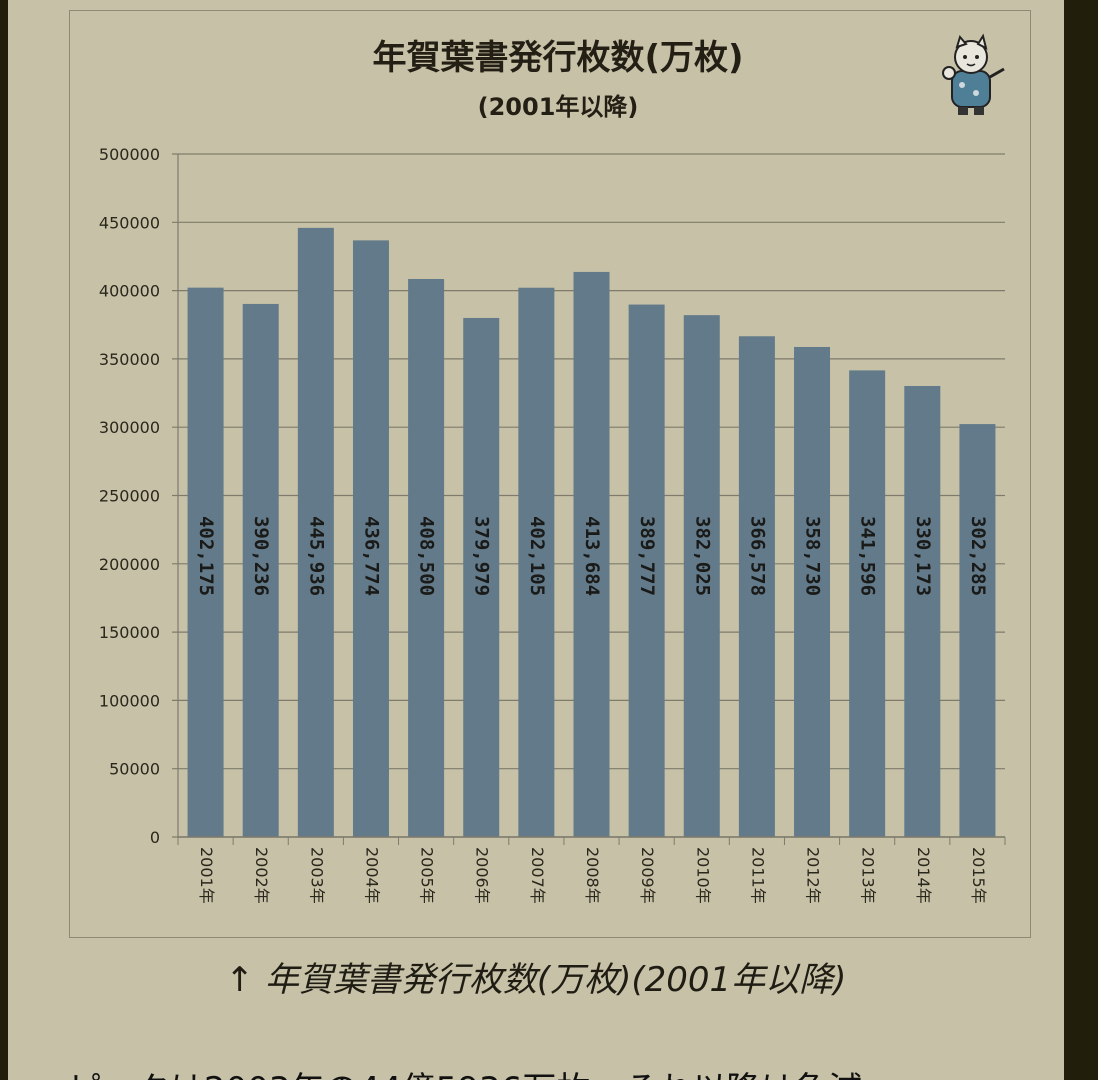 The height and width of the screenshot is (1080, 1098). Describe the element at coordinates (923, 875) in the screenshot. I see `x-tick-label: 2014年` at that location.